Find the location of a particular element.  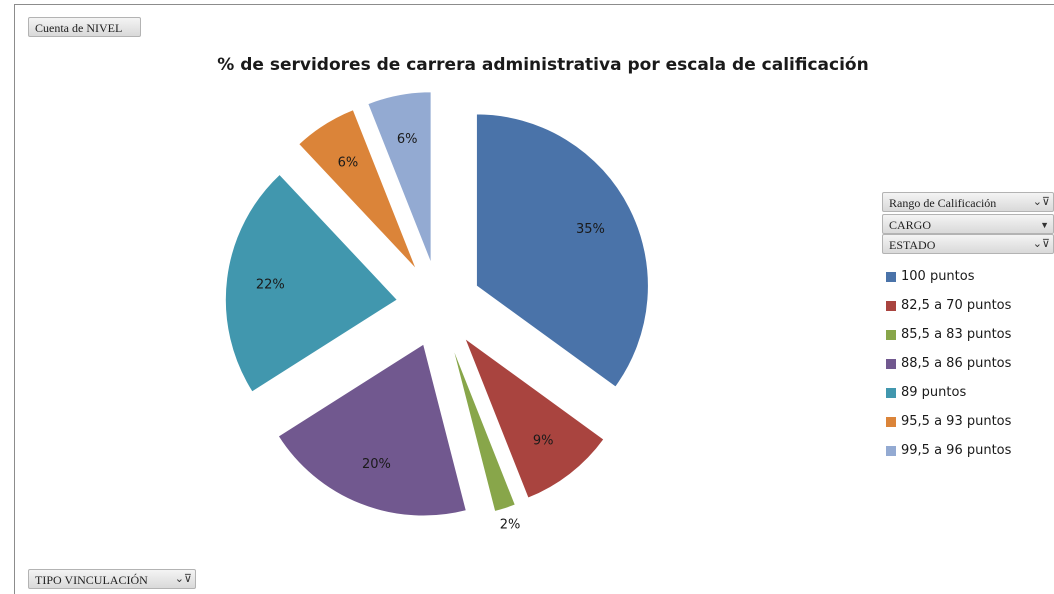

data-label-4: 20% is located at coordinates (376, 464).